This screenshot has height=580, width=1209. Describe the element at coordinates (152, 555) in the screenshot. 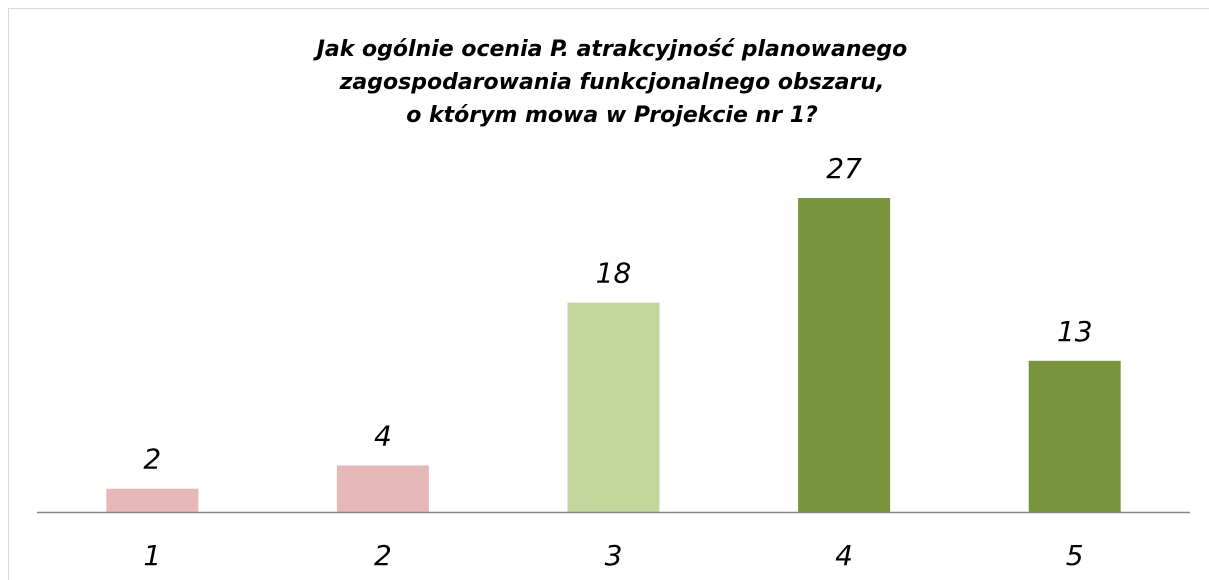

I see `x-tick-label: 1` at that location.